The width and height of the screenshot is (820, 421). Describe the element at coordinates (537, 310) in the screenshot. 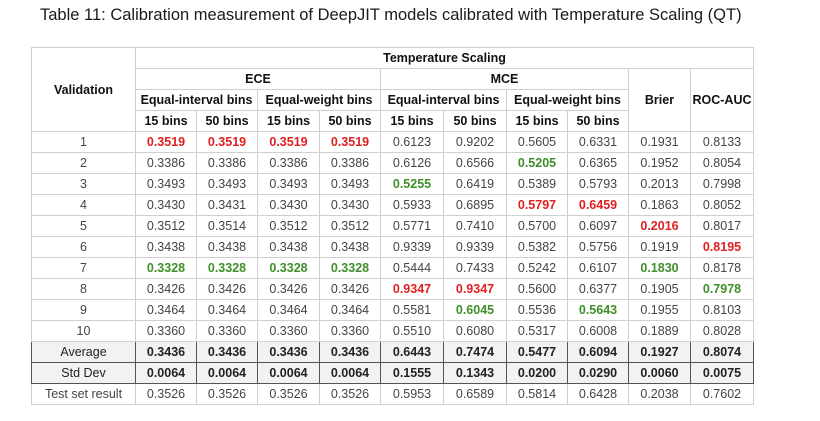

I see `value-cell: 0.5536` at that location.